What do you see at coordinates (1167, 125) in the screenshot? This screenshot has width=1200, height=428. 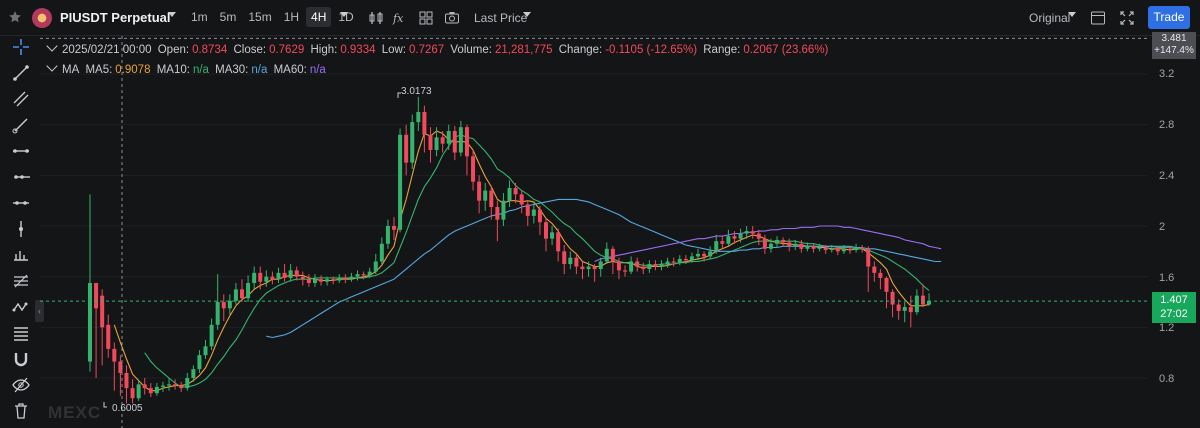 I see `axis-tick-label: 2.8` at bounding box center [1167, 125].